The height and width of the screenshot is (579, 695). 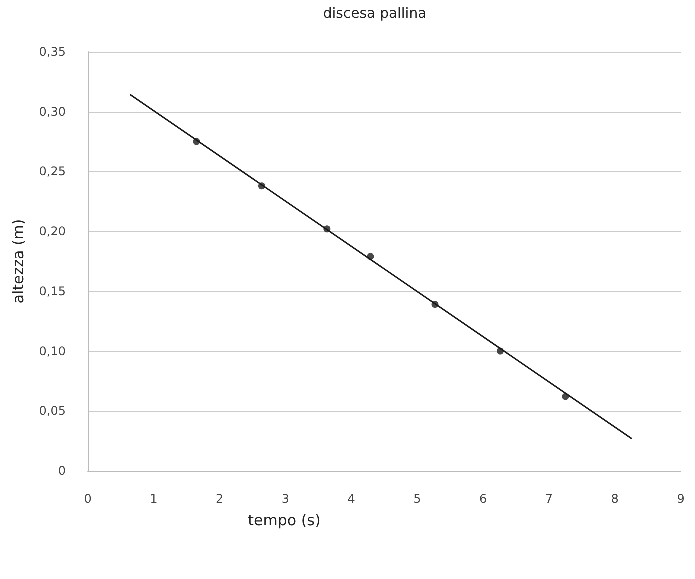 What do you see at coordinates (352, 499) in the screenshot?
I see `x-tick-label: 4` at bounding box center [352, 499].